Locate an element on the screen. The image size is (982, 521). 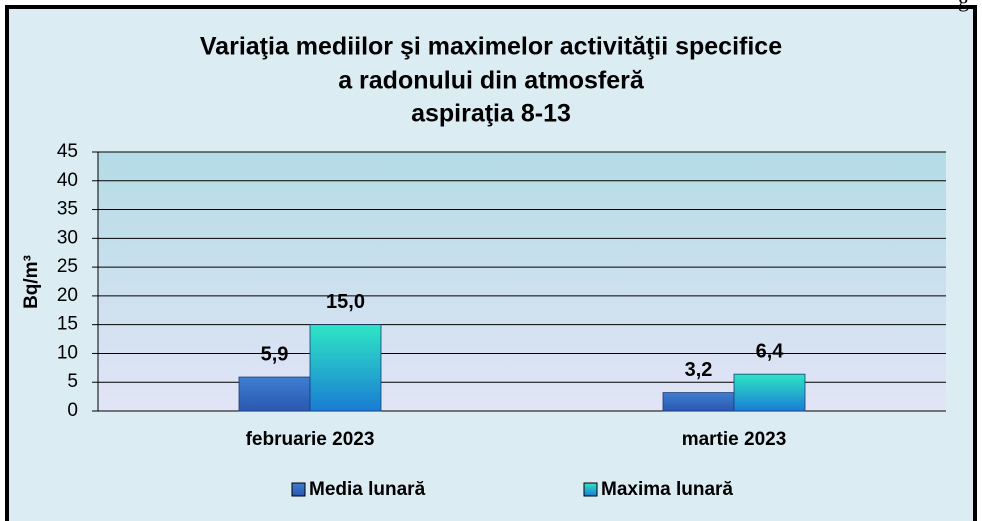
y-tick-label: 25 is located at coordinates (67, 266).